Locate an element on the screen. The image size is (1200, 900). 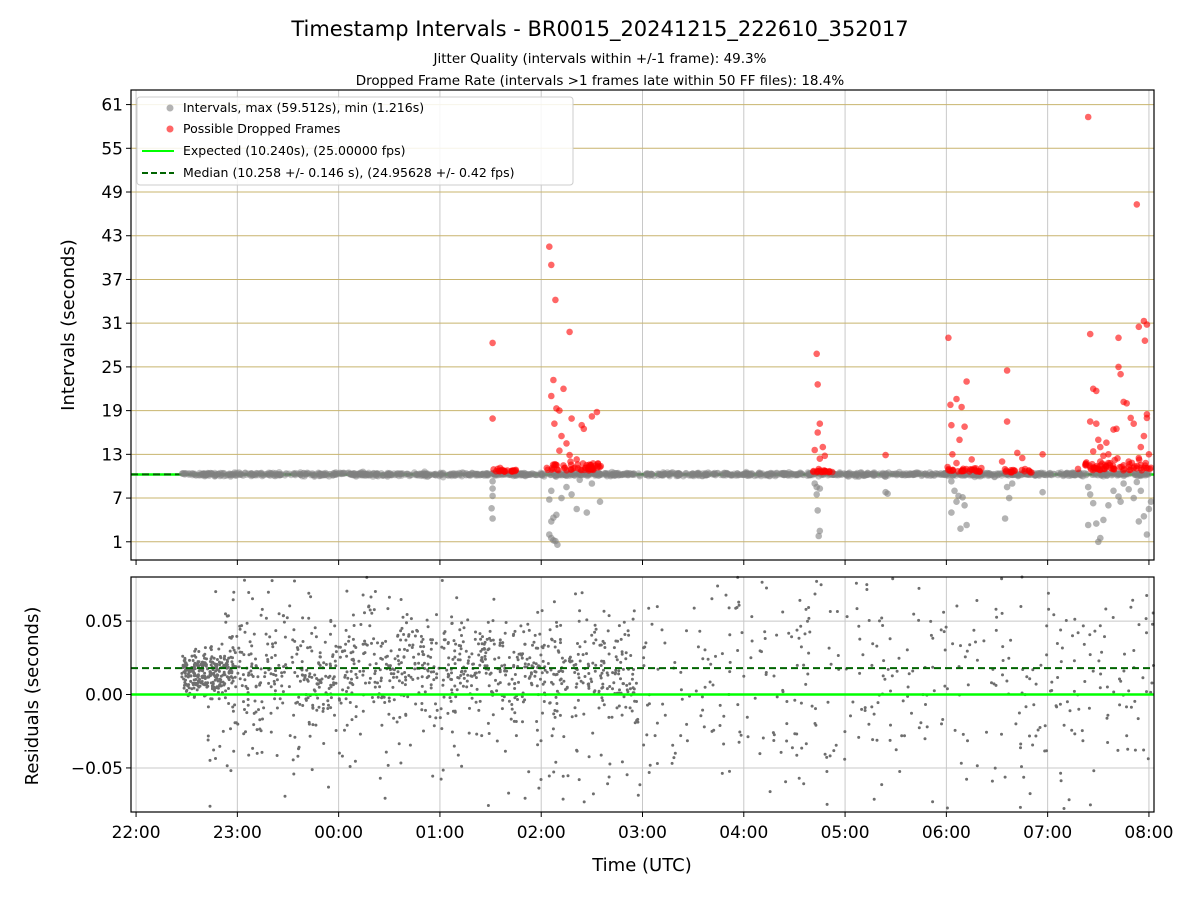
intervals-x-ticks is located at coordinates (642, 562).